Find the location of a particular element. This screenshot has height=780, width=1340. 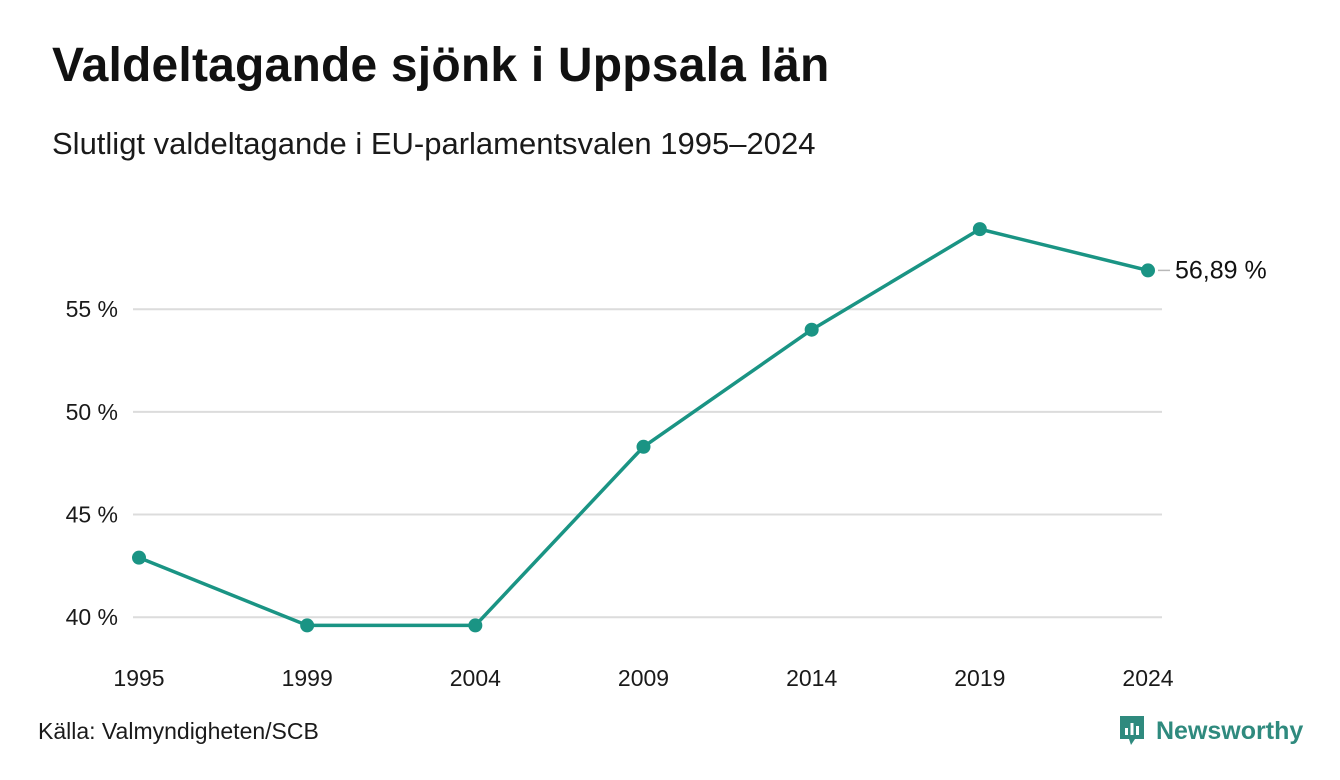

y-tick-label: 45 % is located at coordinates (92, 515).